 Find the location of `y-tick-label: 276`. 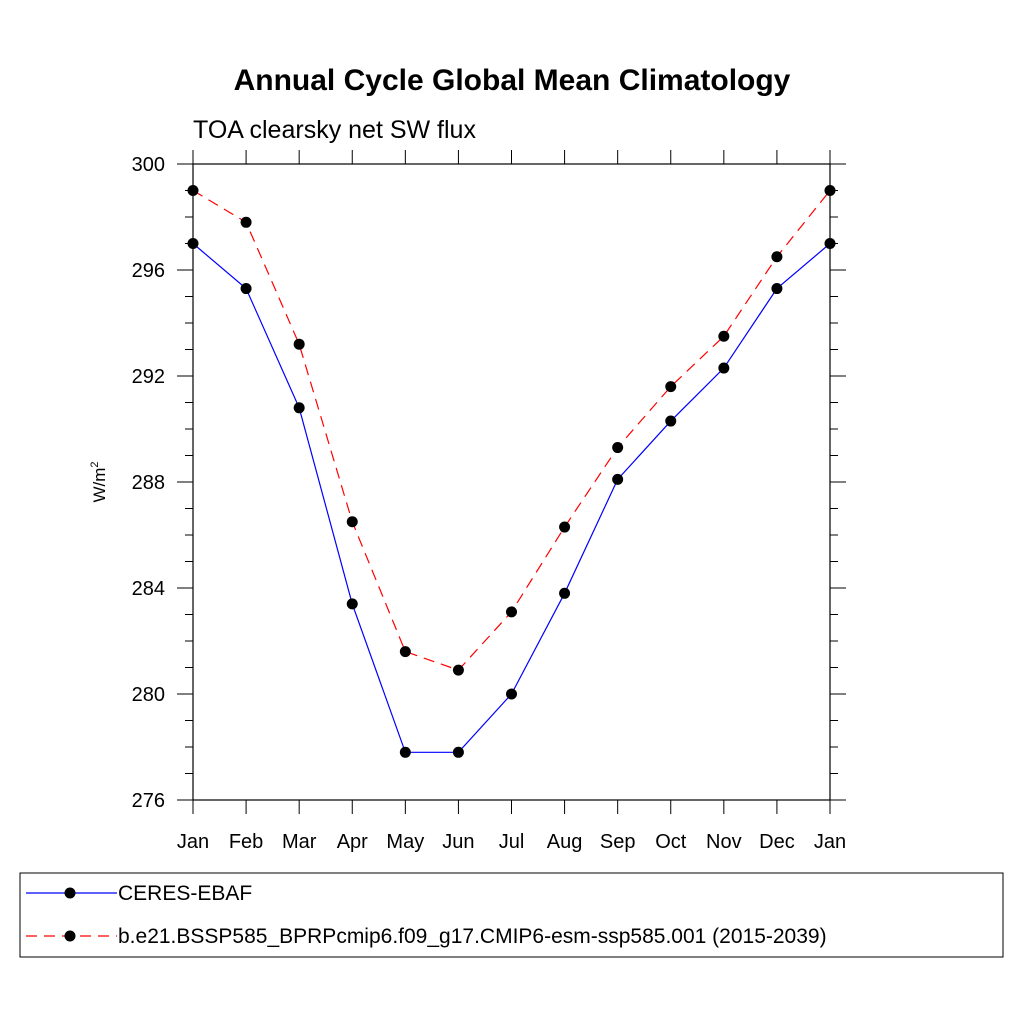

y-tick-label: 276 is located at coordinates (148, 801).